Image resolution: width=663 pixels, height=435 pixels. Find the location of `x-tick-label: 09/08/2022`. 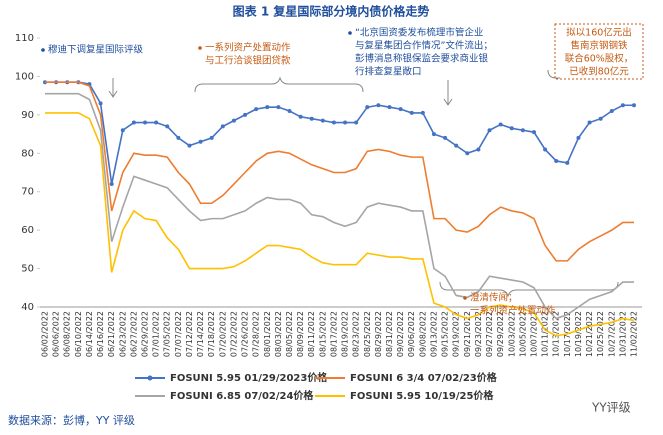

x-tick-label: 09/08/2022 is located at coordinates (422, 334).